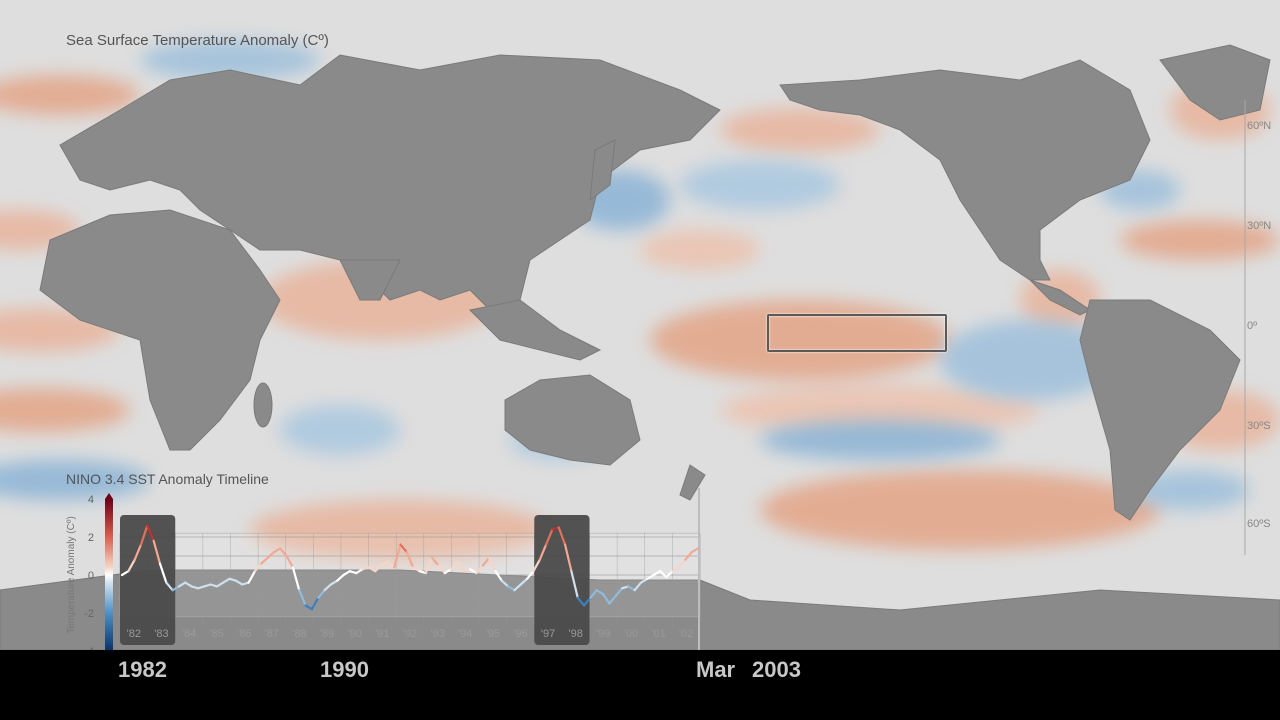 The image size is (1280, 720). I want to click on new-zealand, so click(692, 482).